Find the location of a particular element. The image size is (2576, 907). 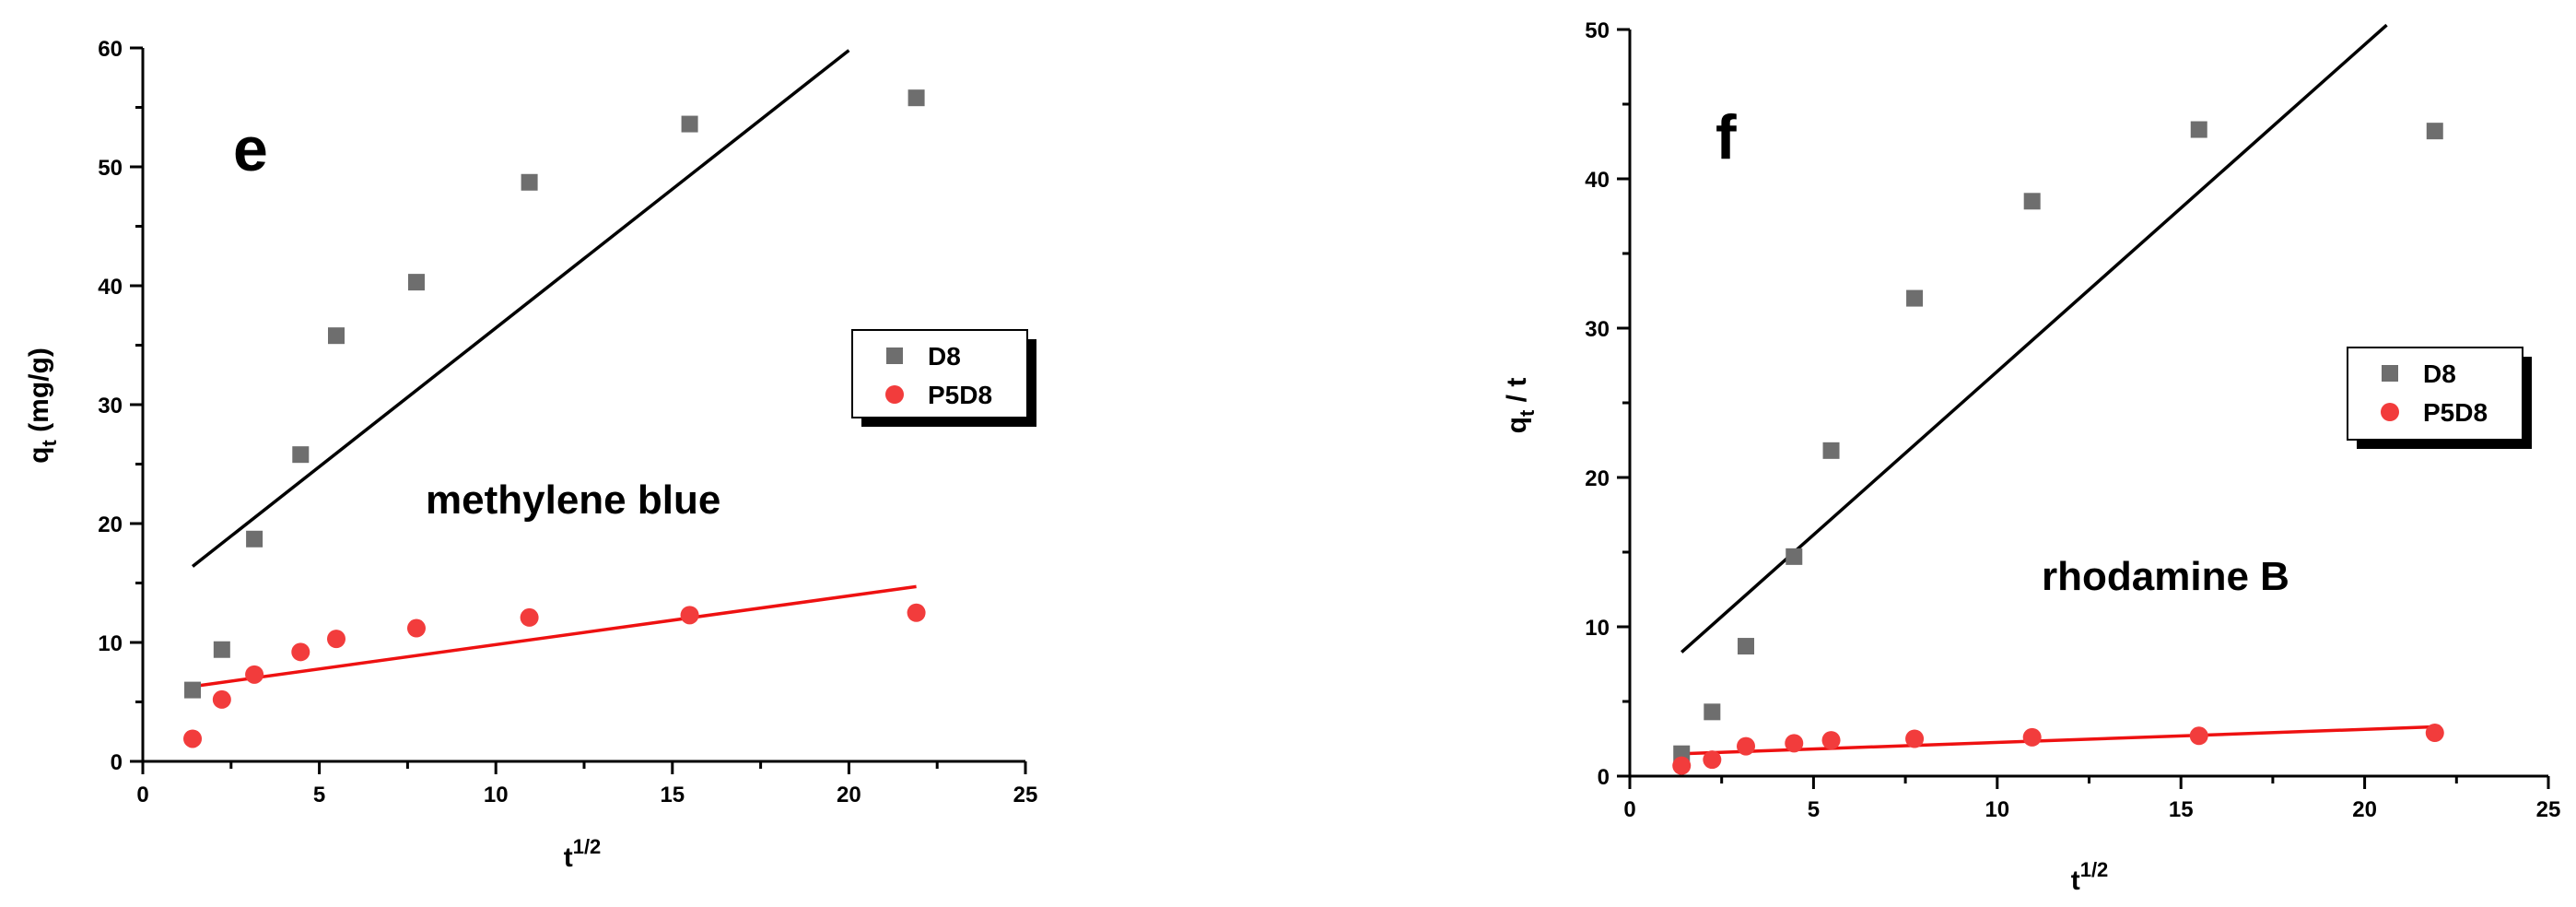

y-tick-label: 60 is located at coordinates (110, 49).